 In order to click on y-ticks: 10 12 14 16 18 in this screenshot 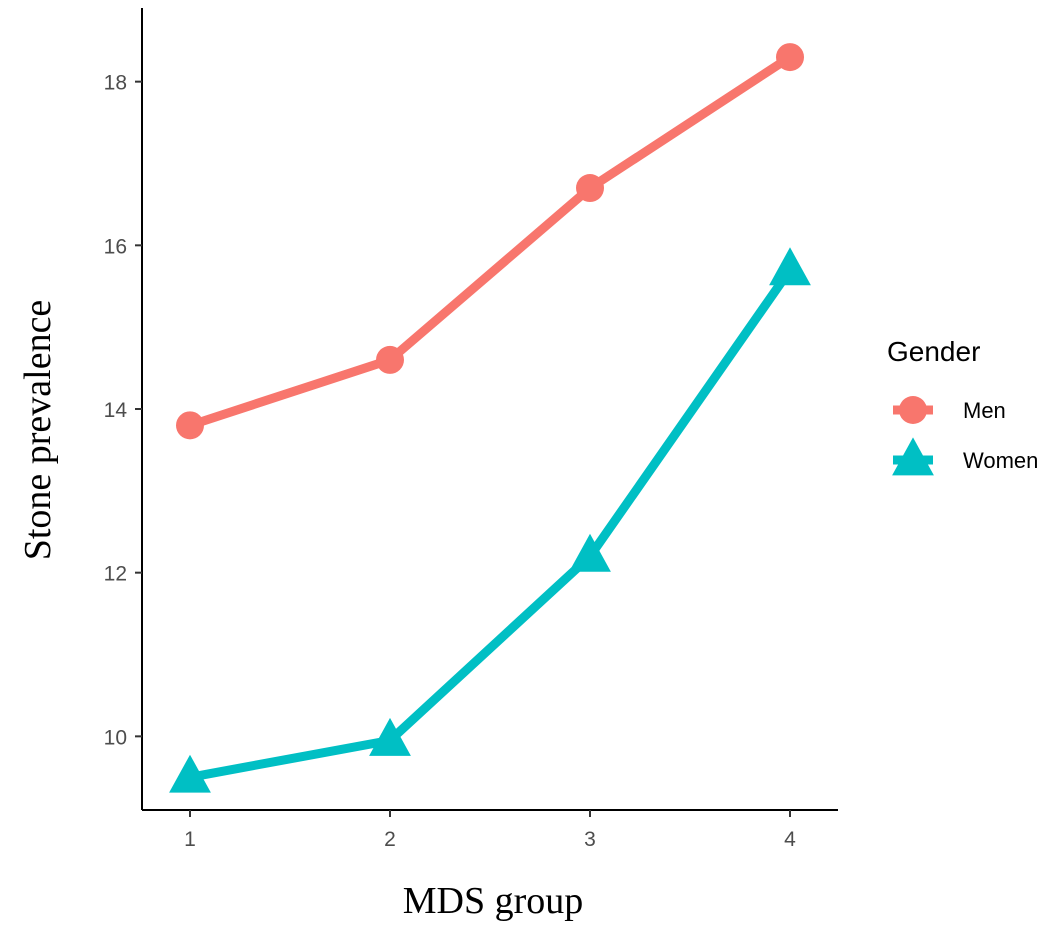, I will do `click(123, 410)`.